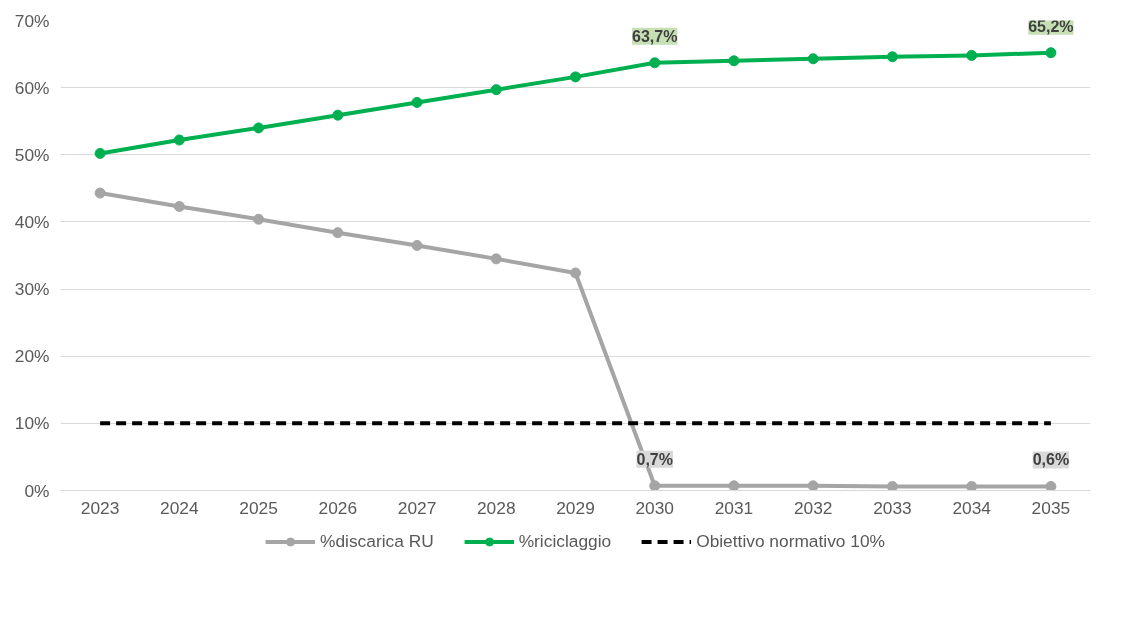 The height and width of the screenshot is (623, 1138). I want to click on legend-label: %riciclaggio, so click(565, 541).